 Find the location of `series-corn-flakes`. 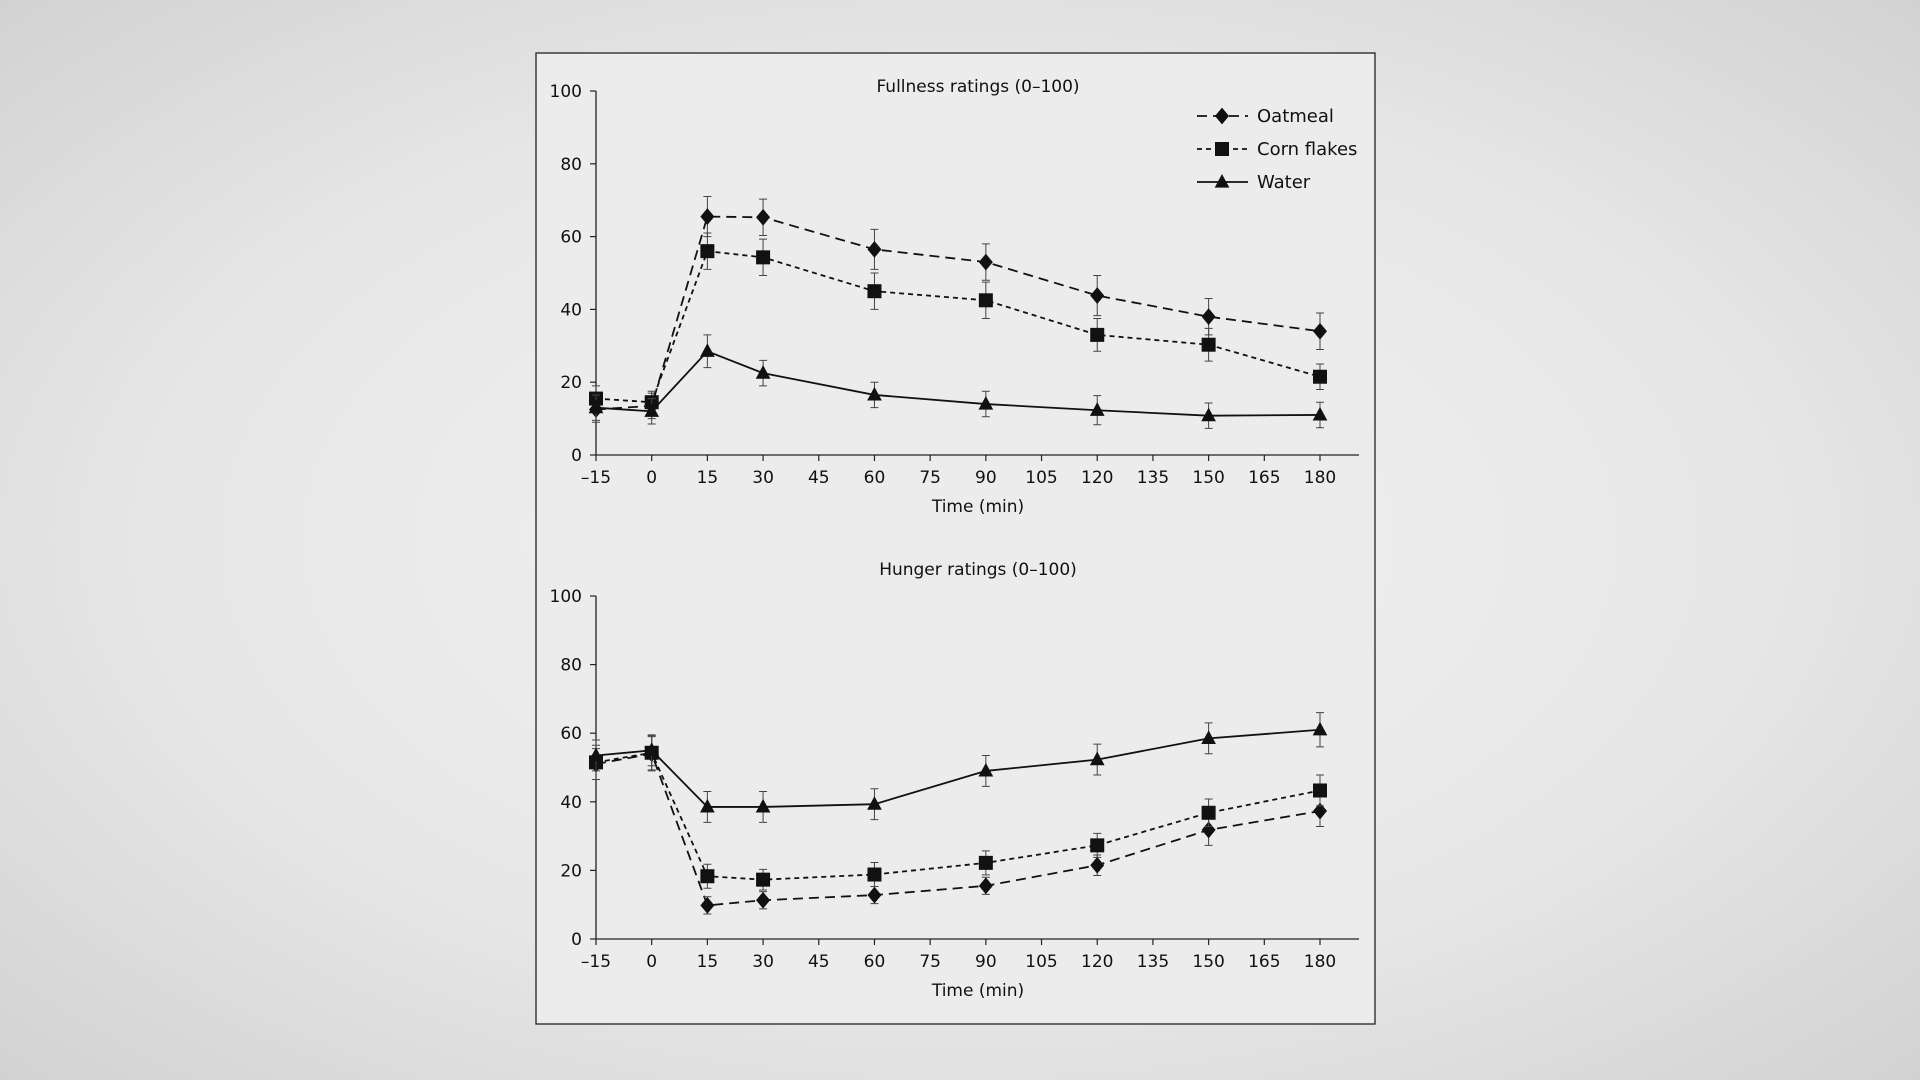

series-corn-flakes is located at coordinates (958, 813).